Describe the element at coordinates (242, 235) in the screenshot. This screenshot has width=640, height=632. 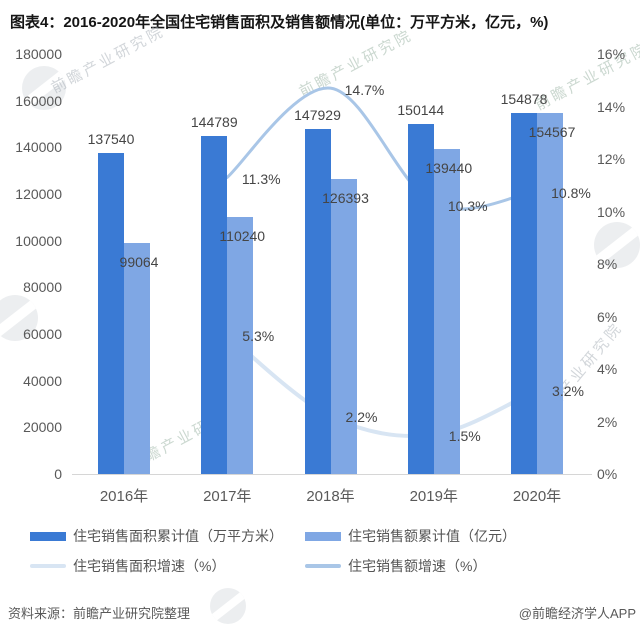
I see `bar-value-label: 110240` at that location.